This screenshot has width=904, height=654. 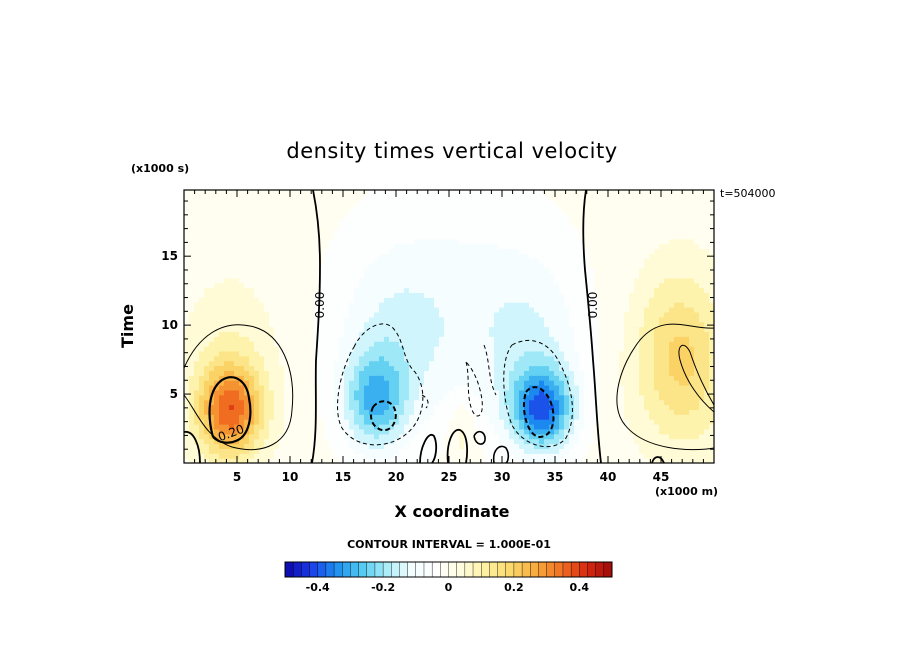 What do you see at coordinates (160, 168) in the screenshot?
I see `y-axis-unit: (x1000 s)` at bounding box center [160, 168].